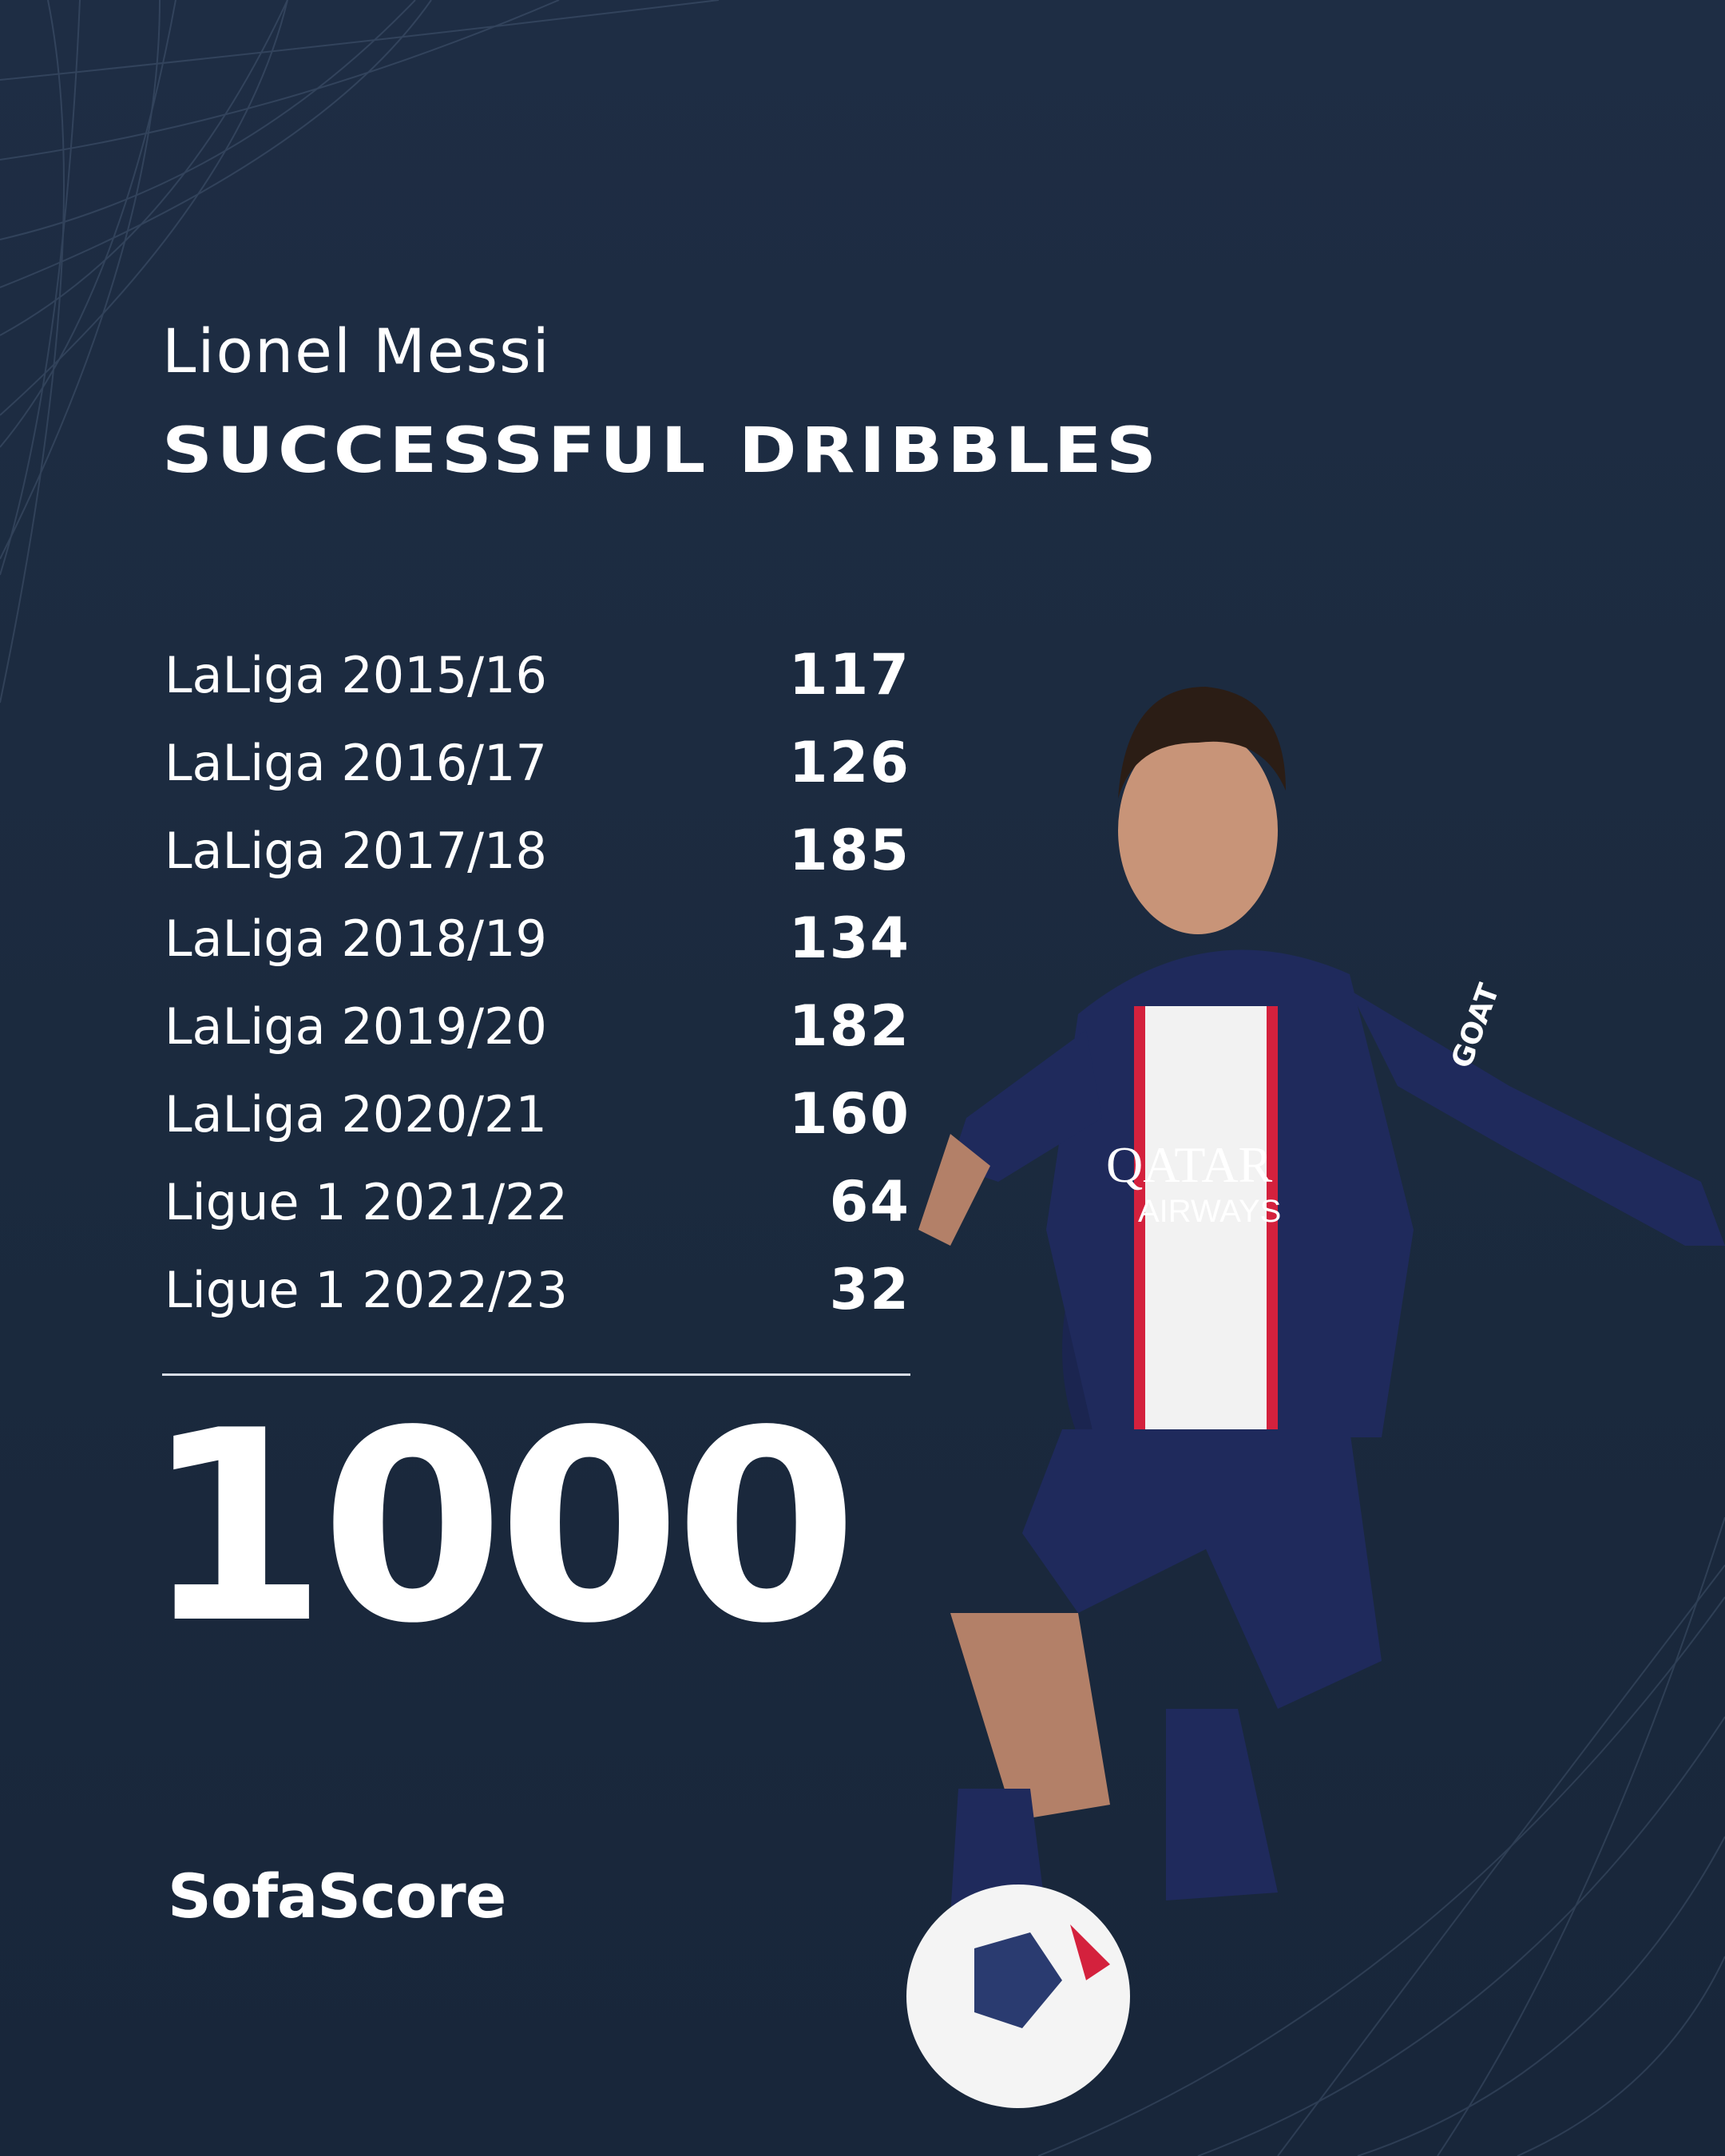 The image size is (1725, 2156). I want to click on season-row: Ligue 1 2021/22 64, so click(538, 1202).